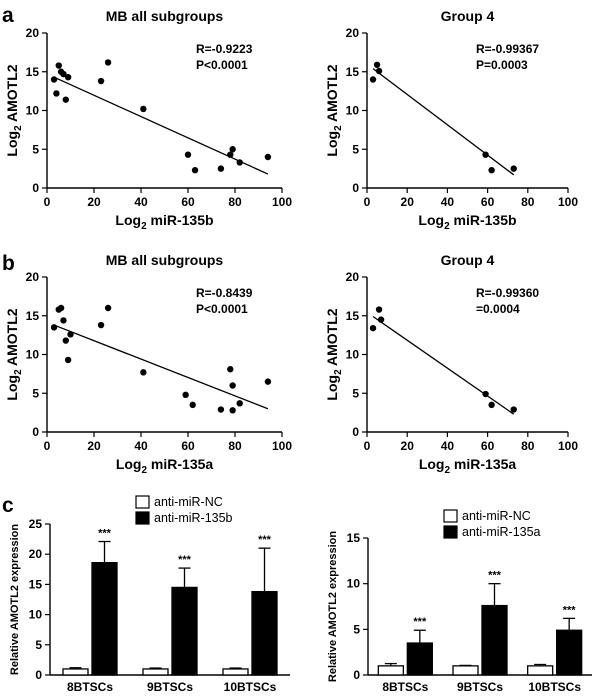  I want to click on panel-letter-b: b, so click(8, 263).